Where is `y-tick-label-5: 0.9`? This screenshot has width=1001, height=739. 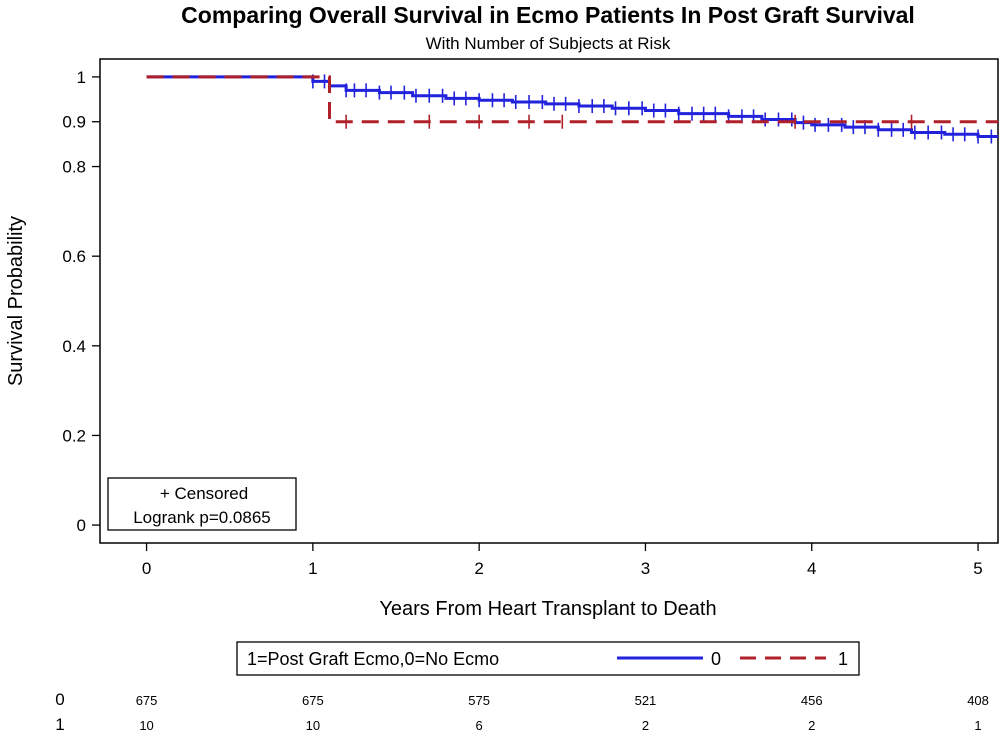
y-tick-label-5: 0.9 is located at coordinates (74, 122).